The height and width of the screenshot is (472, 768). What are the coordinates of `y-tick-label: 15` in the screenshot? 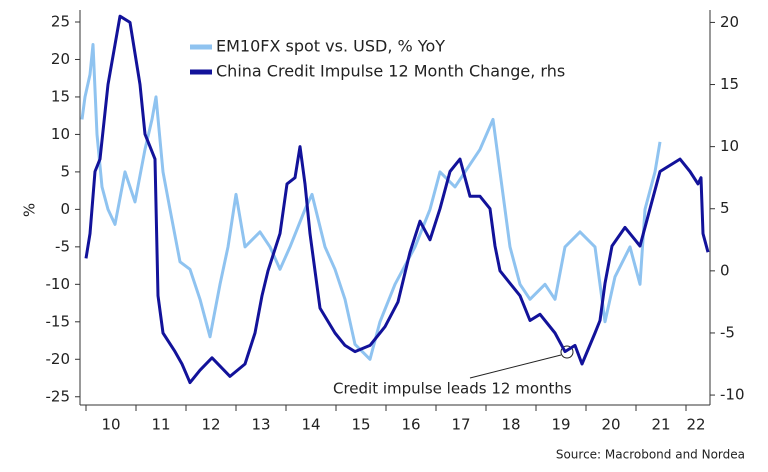 It's located at (60, 96).